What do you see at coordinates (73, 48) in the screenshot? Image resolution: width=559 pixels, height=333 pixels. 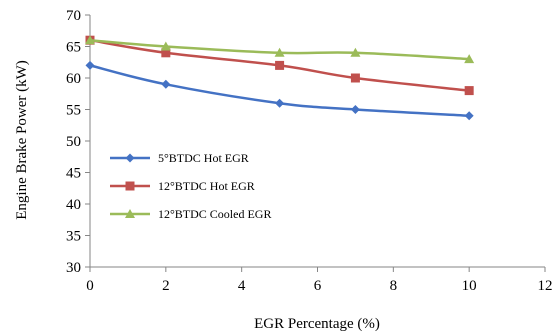 I see `y-tick-label: 65` at bounding box center [73, 48].